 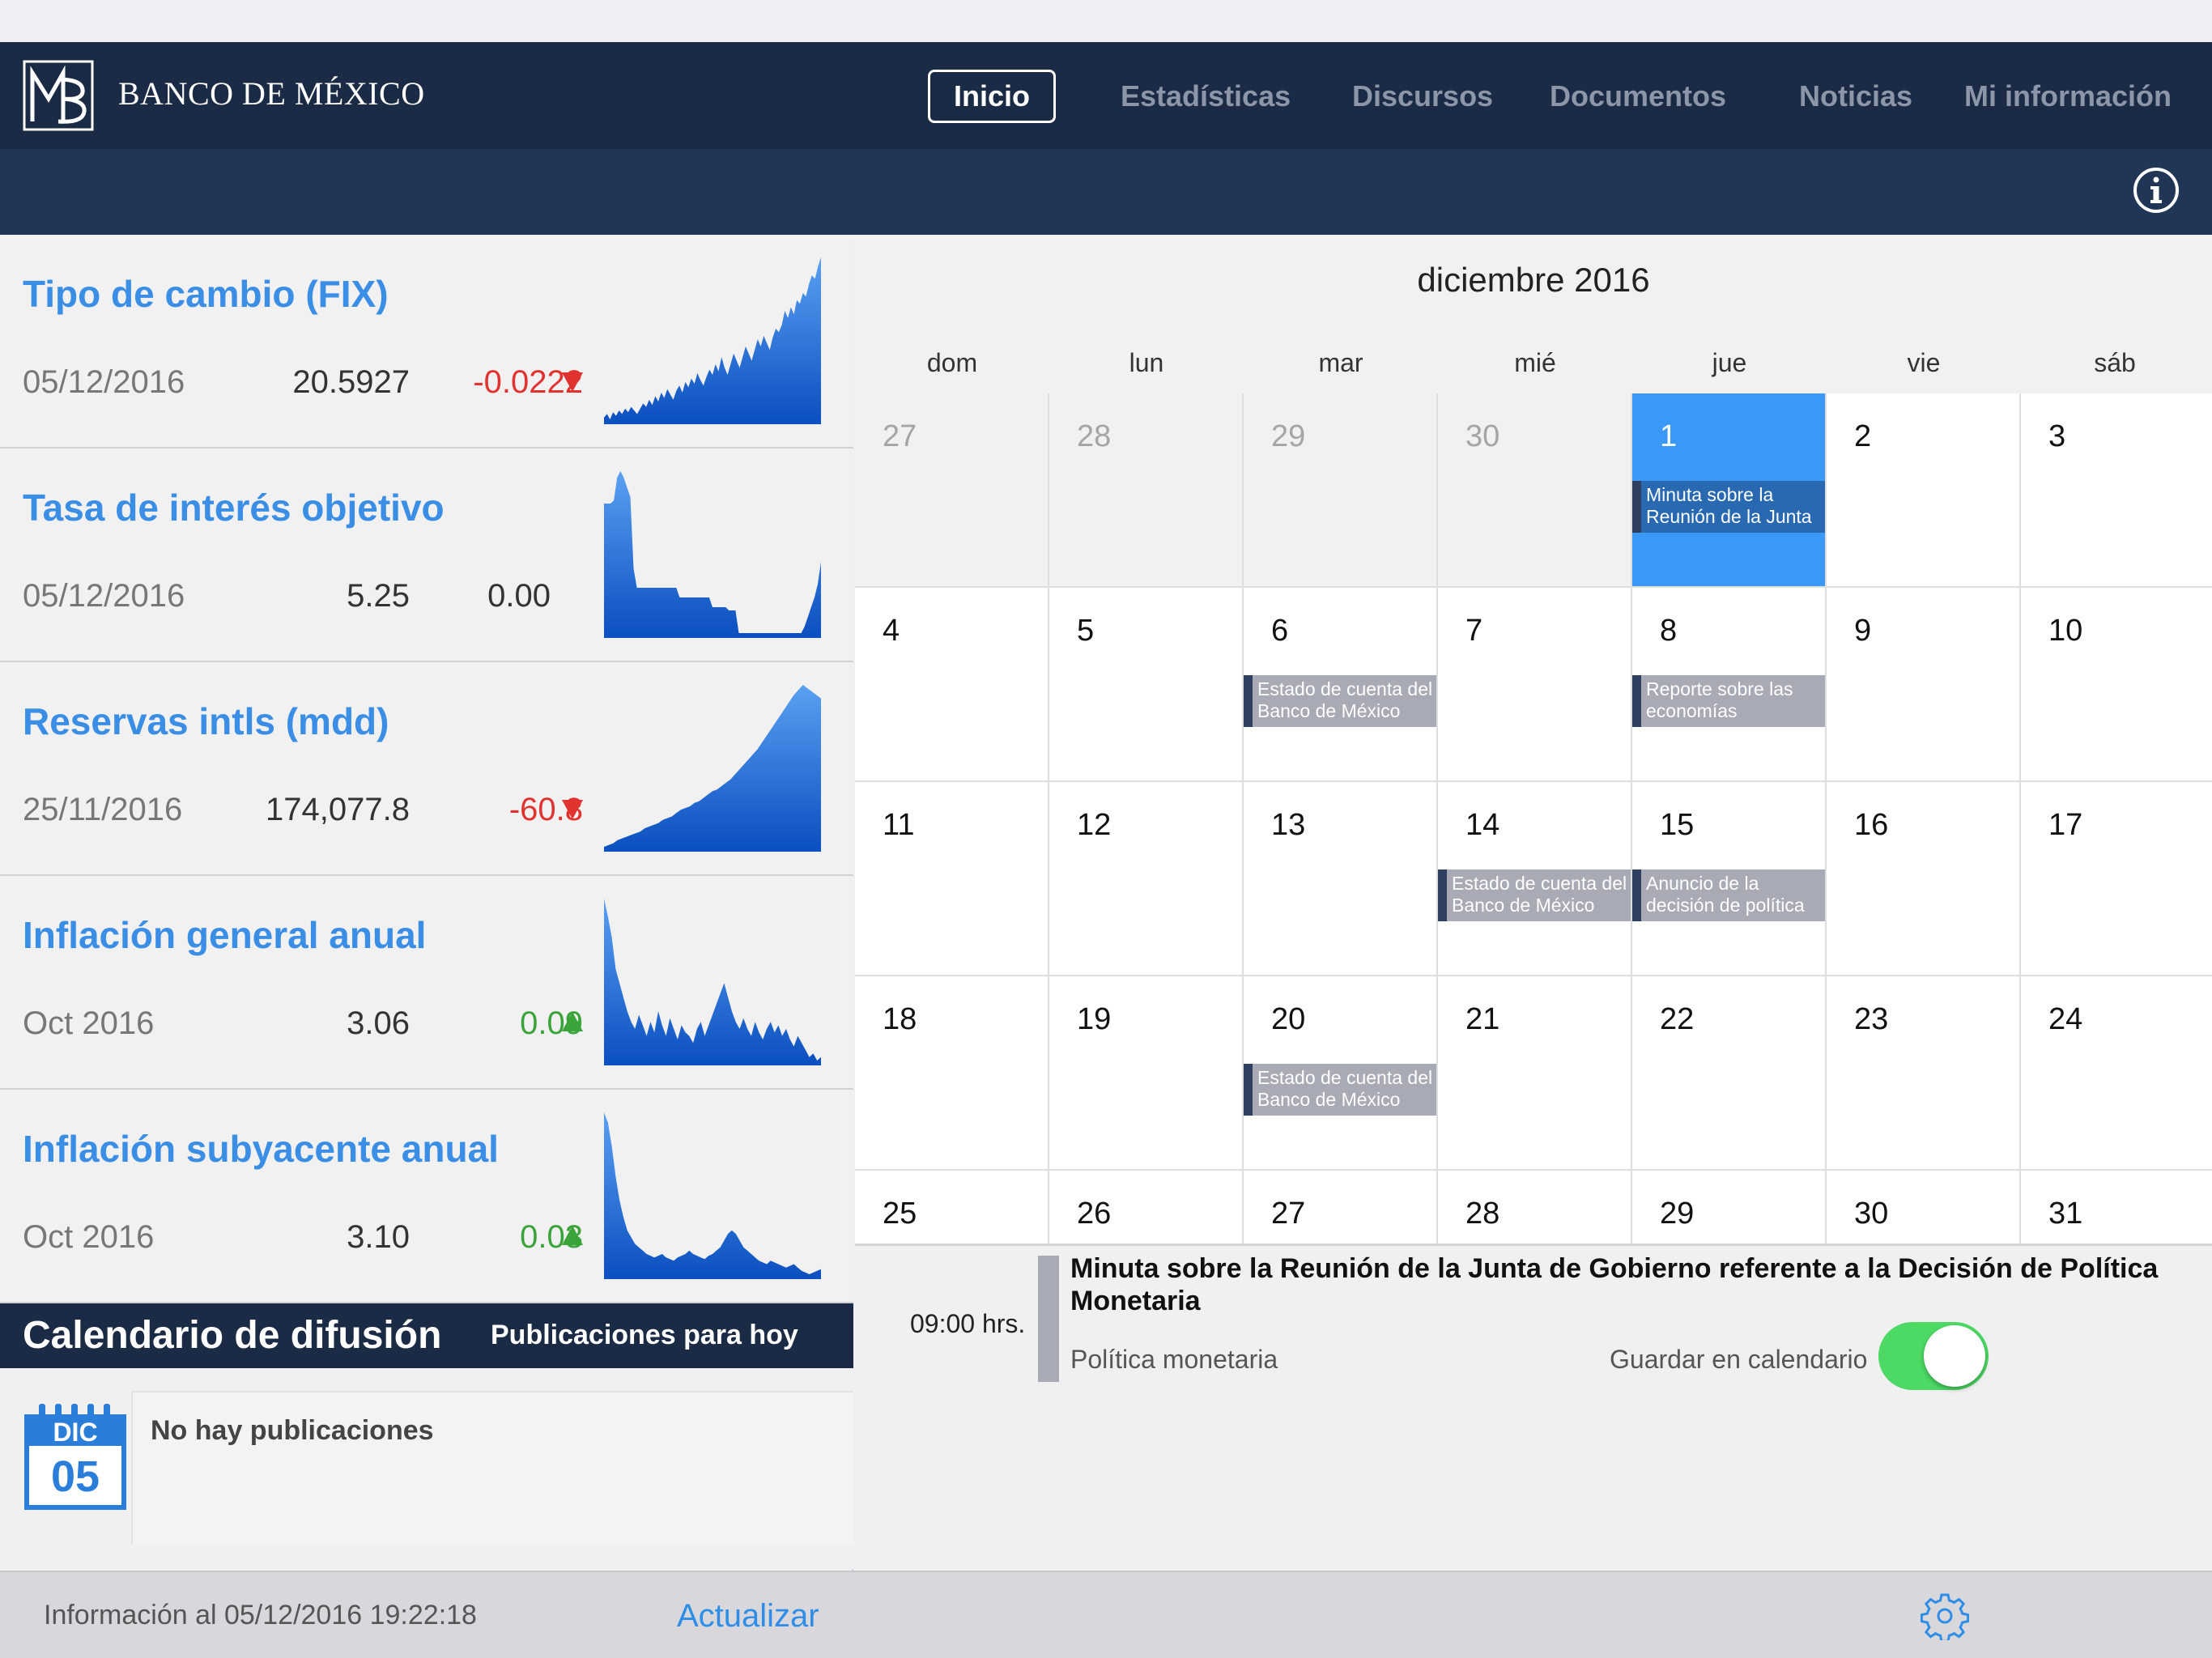 I want to click on trend-up-icon, so click(x=573, y=1021).